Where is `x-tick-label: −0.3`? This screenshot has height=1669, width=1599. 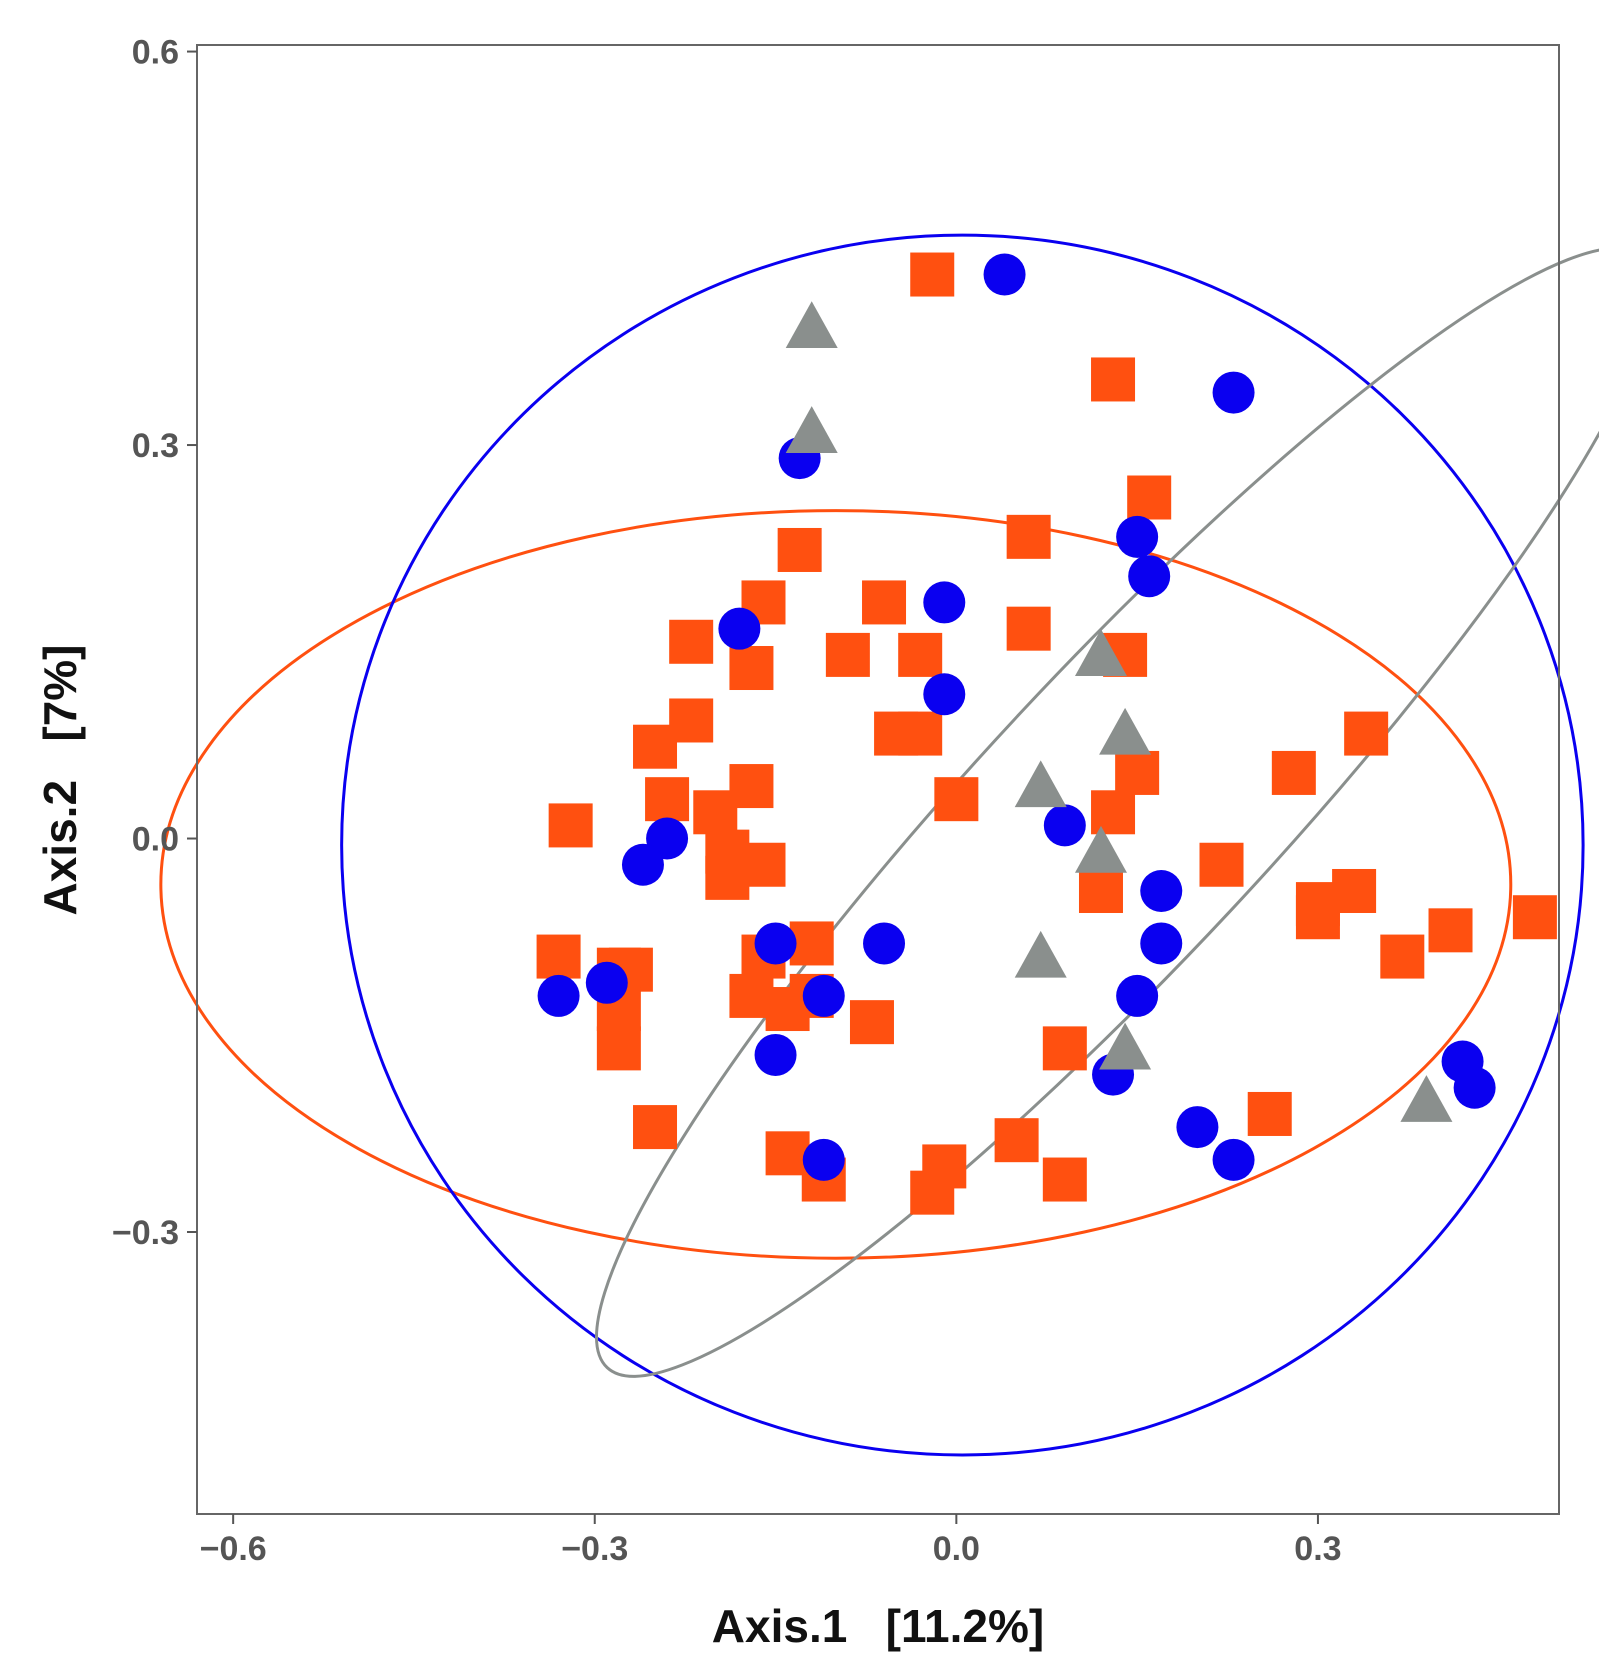 x-tick-label: −0.3 is located at coordinates (594, 1549).